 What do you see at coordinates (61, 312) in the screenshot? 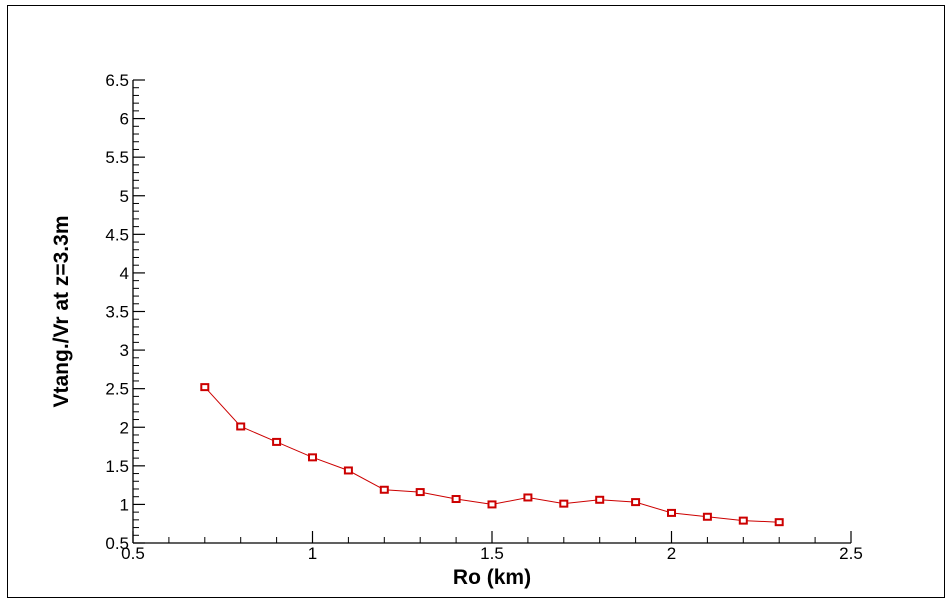
I see `y-axis-title: Vtang./Vr at z=3.3m` at bounding box center [61, 312].